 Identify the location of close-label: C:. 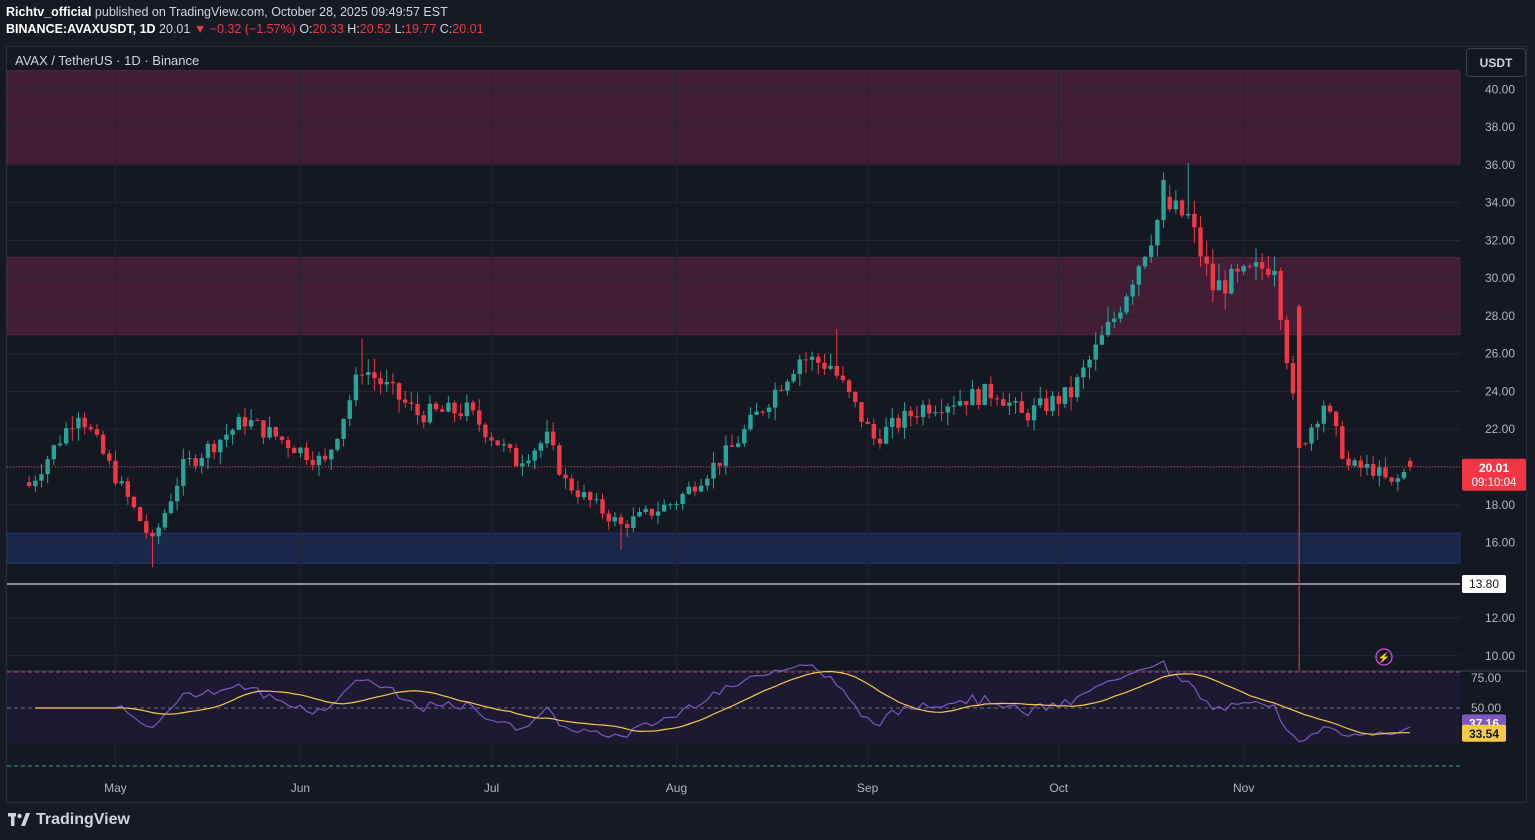
(446, 29).